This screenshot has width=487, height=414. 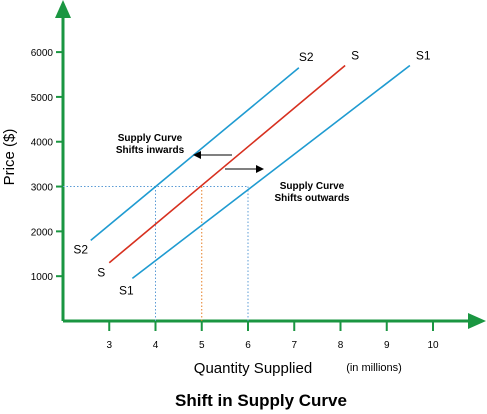 What do you see at coordinates (202, 345) in the screenshot?
I see `x-tick-label: 5` at bounding box center [202, 345].